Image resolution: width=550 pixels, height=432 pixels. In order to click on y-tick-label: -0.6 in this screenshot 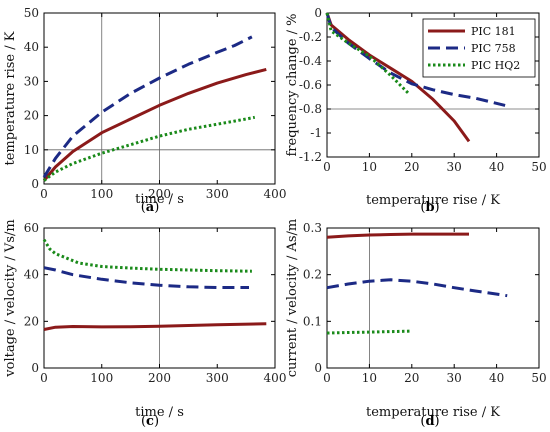, I will do `click(310, 85)`.